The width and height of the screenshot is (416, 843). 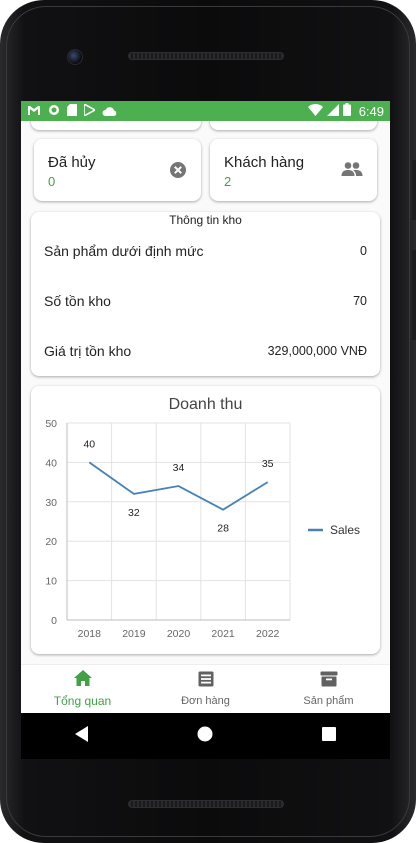 What do you see at coordinates (51, 542) in the screenshot?
I see `y-tick-label: 20` at bounding box center [51, 542].